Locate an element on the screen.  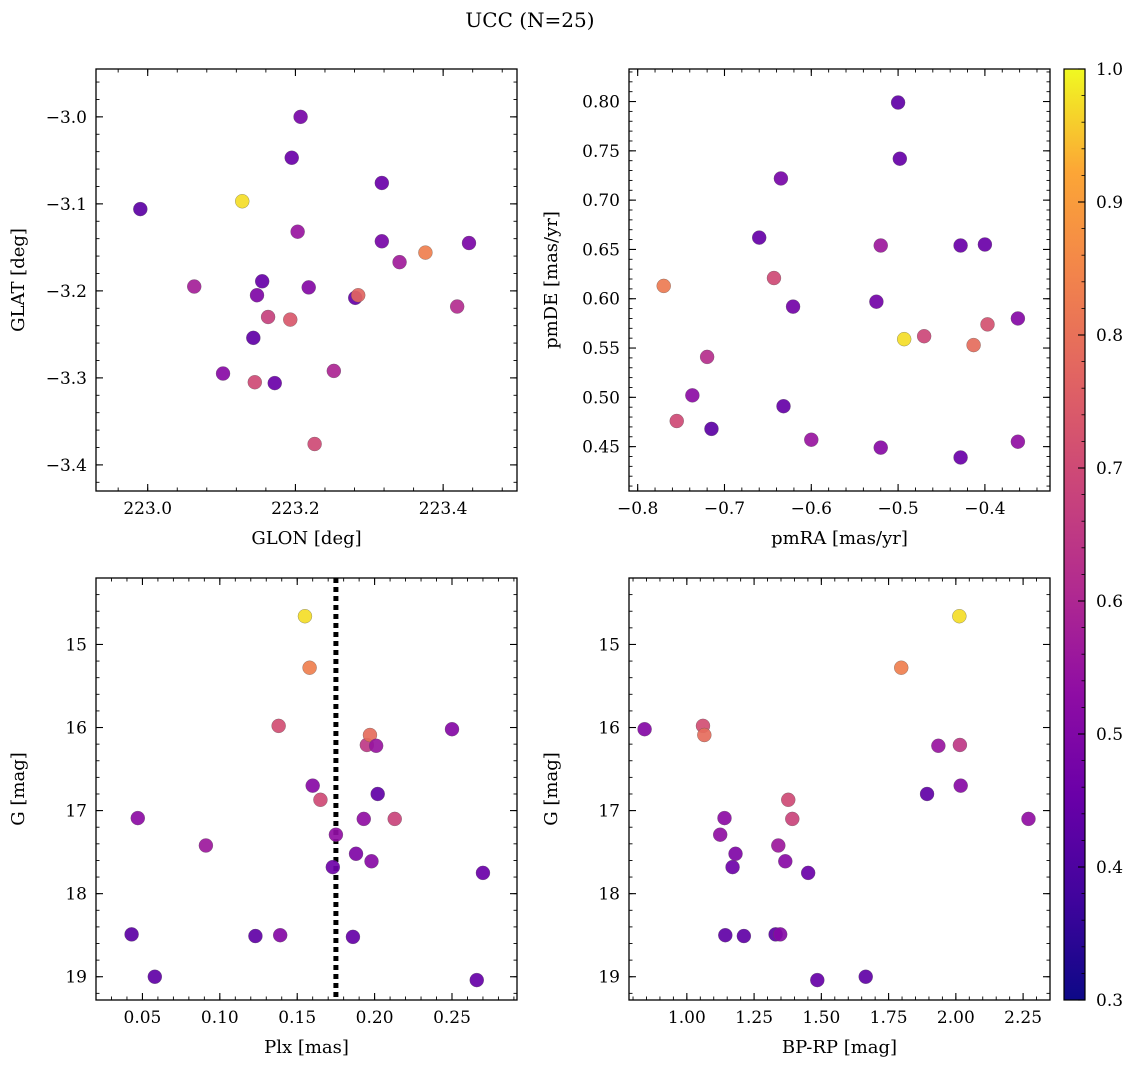
x-tick-label: −0.6 is located at coordinates (811, 509).